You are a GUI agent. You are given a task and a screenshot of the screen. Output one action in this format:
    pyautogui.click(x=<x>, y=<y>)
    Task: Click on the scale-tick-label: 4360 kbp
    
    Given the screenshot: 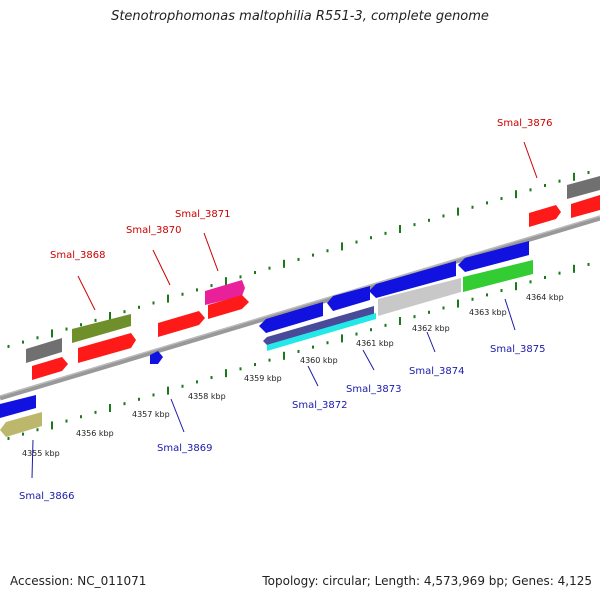 What is the action you would take?
    pyautogui.click(x=319, y=360)
    